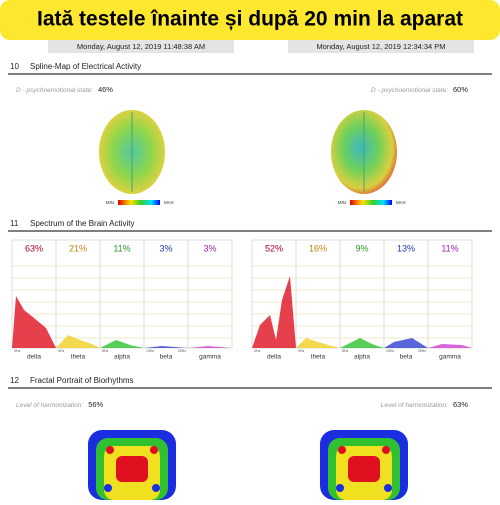 The image size is (500, 505). I want to click on harmonization-line: Level of harmonization: 63%, so click(425, 404).